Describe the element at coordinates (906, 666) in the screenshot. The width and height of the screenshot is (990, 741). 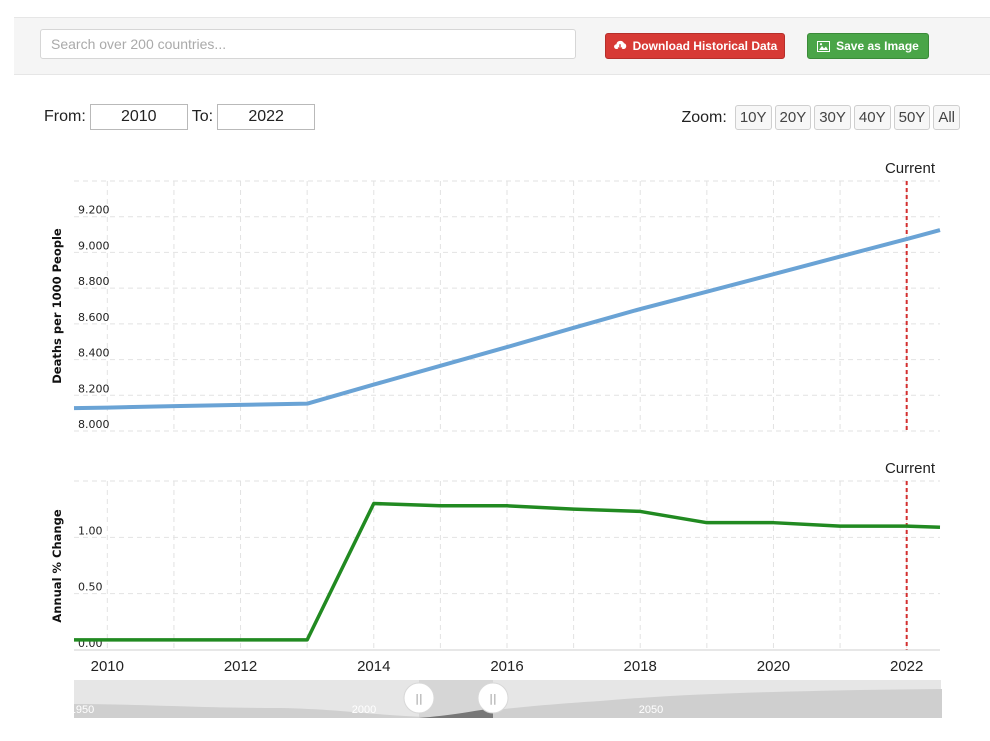
I see `x-tick-label: 2022` at that location.